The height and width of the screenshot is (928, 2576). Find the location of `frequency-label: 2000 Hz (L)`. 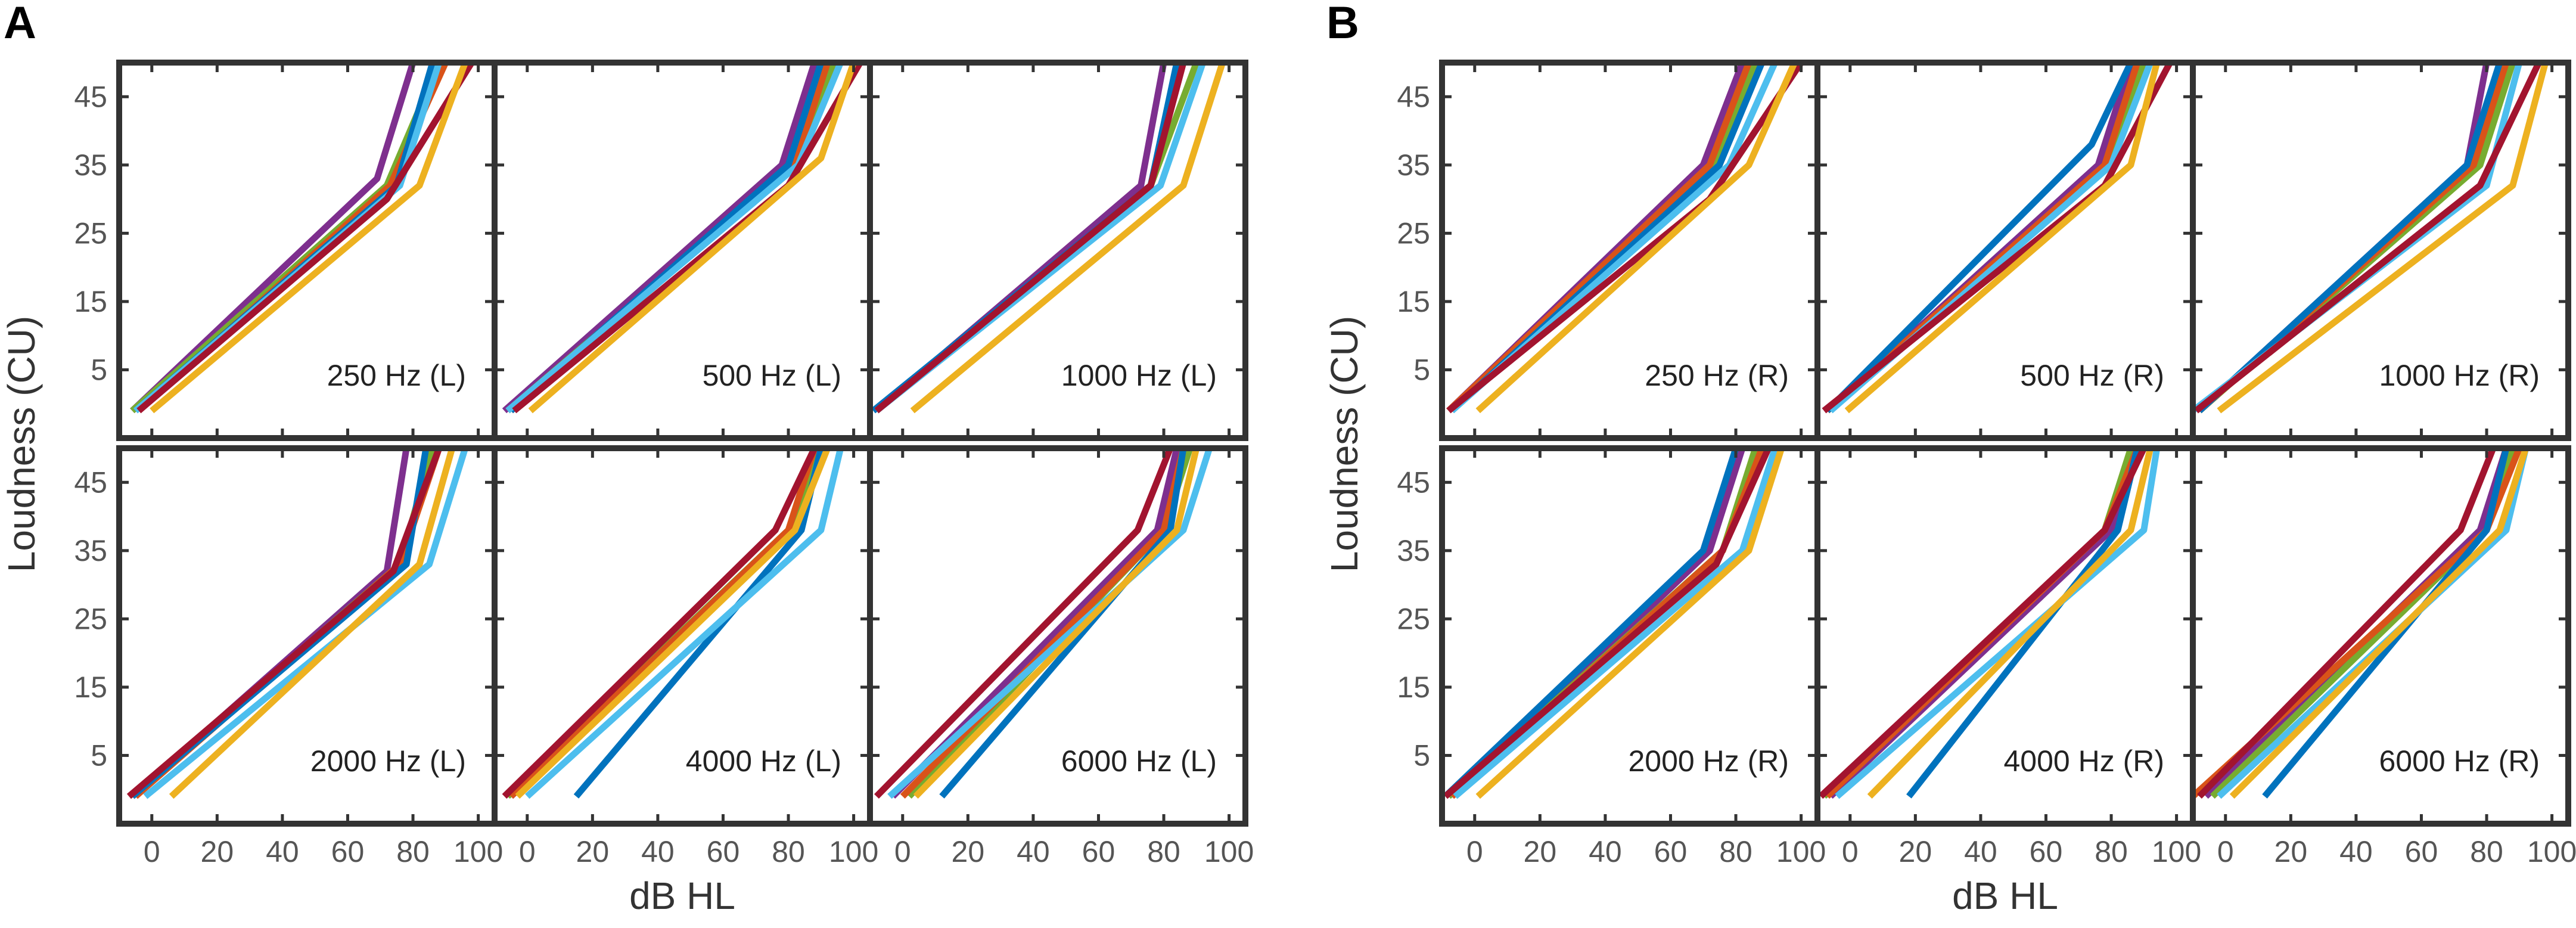

frequency-label: 2000 Hz (L) is located at coordinates (388, 761).